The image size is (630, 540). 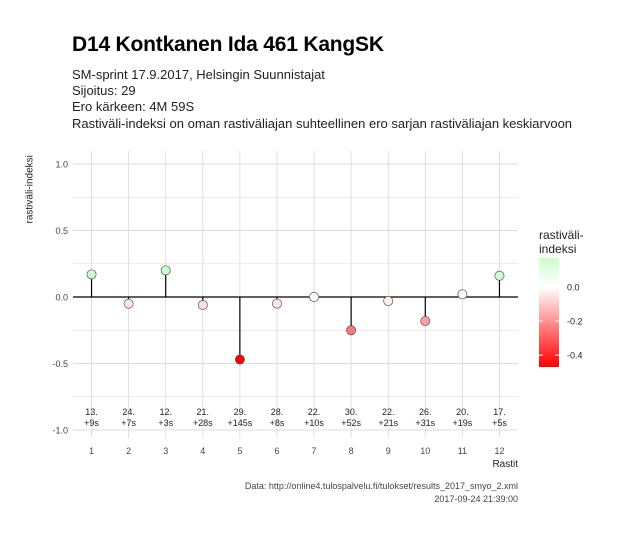 I want to click on x-tick-label: 10, so click(x=425, y=451).